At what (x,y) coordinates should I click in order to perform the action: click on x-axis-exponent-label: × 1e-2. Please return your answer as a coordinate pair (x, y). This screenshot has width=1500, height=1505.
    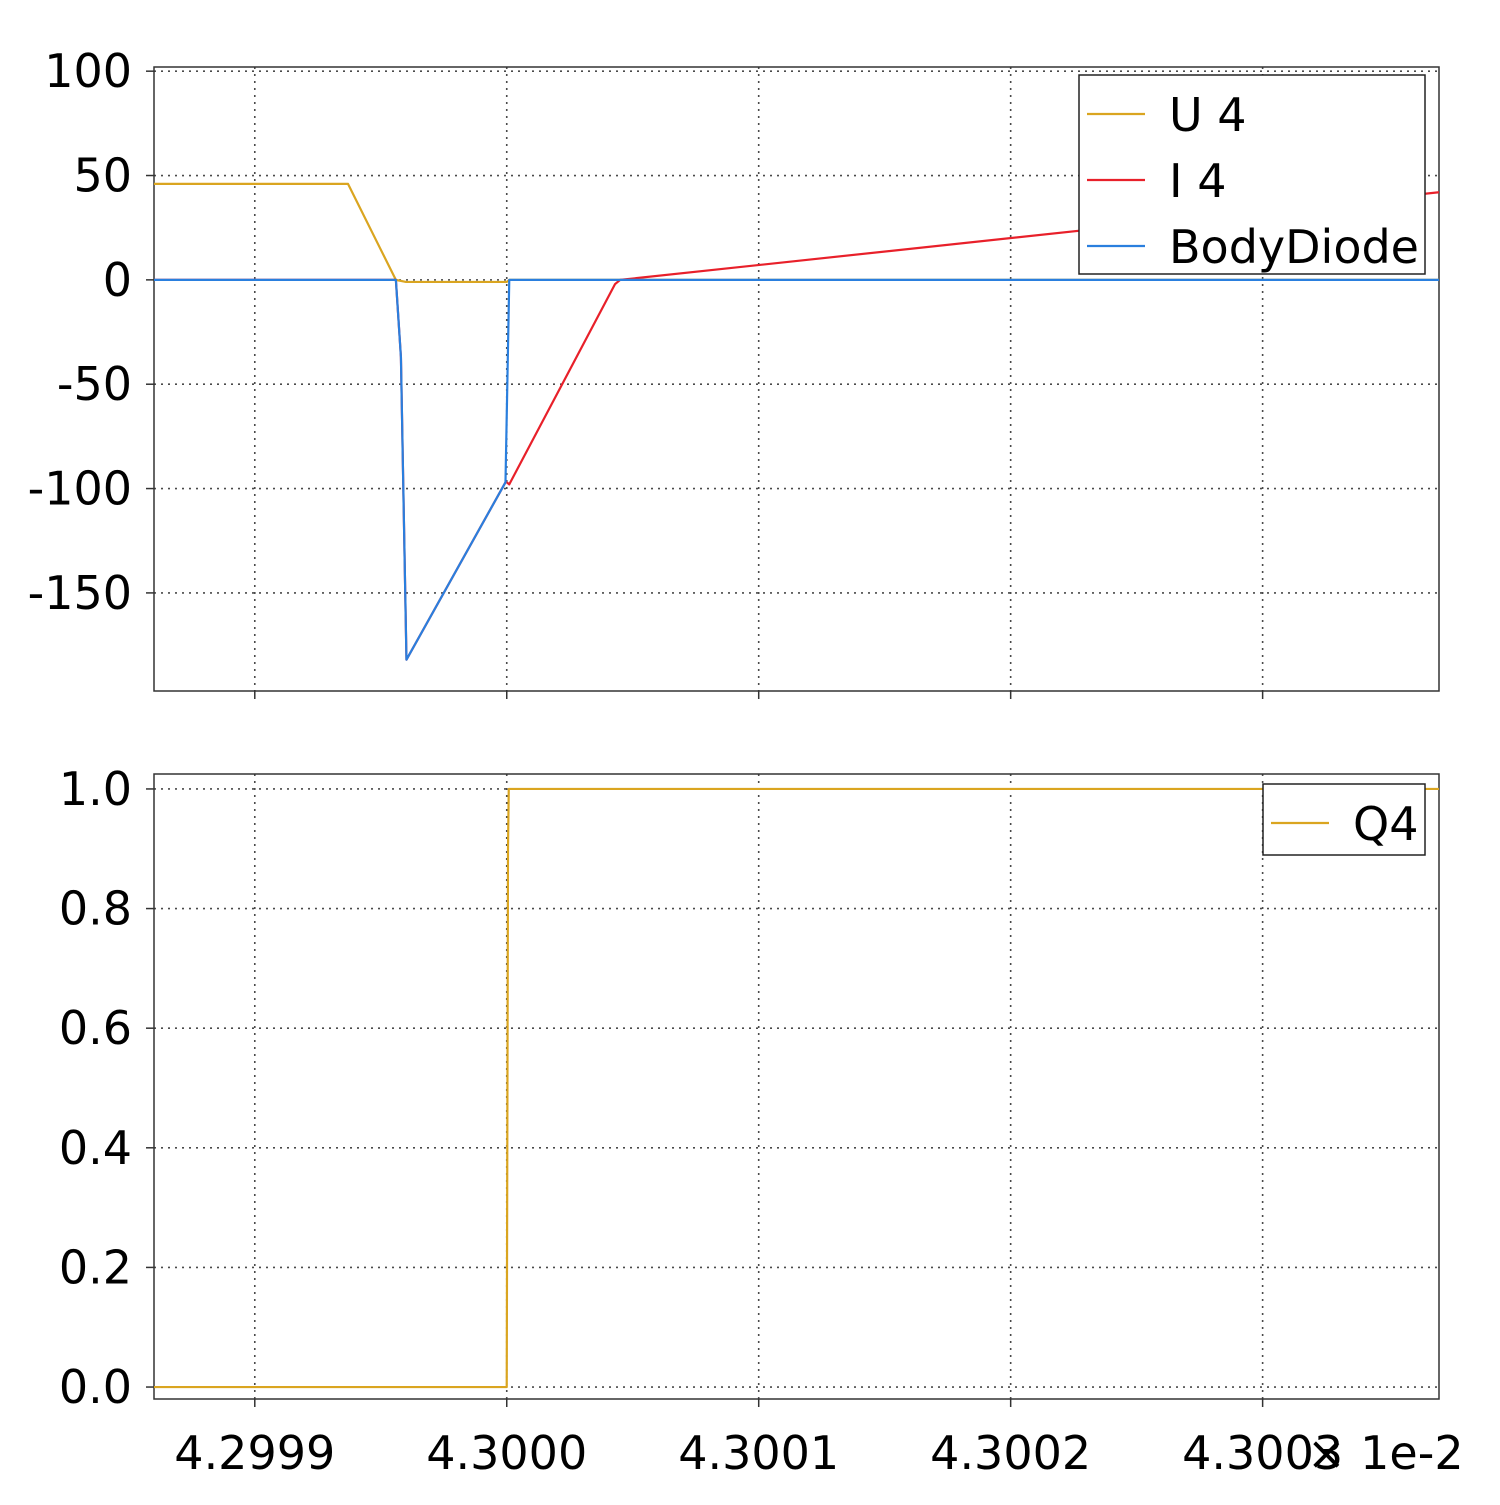
    Looking at the image, I should click on (1385, 1453).